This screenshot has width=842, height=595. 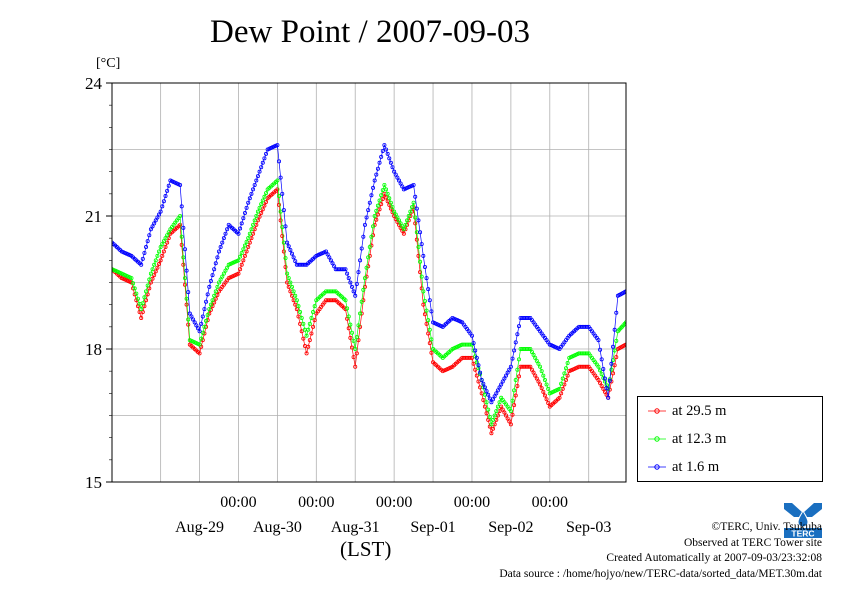 What do you see at coordinates (277, 527) in the screenshot?
I see `x-date-label: Aug-30` at bounding box center [277, 527].